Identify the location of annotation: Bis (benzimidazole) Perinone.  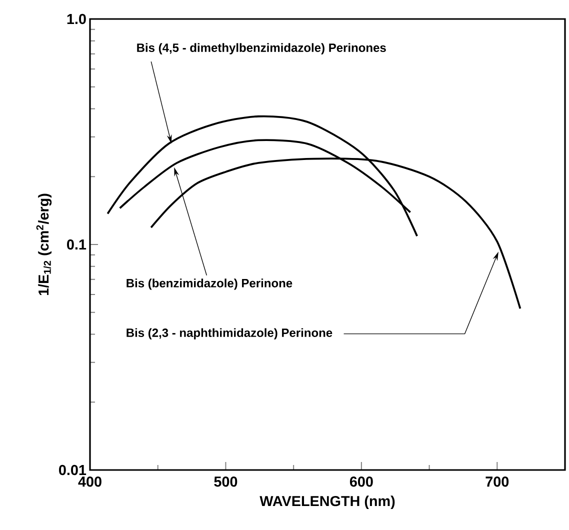
(209, 284).